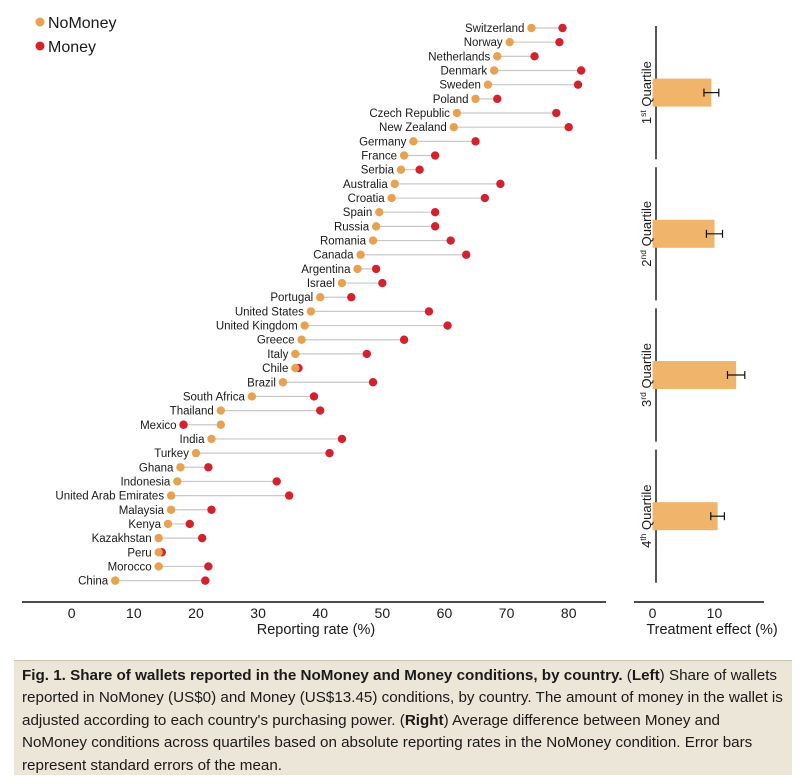  Describe the element at coordinates (156, 468) in the screenshot. I see `country-label: Ghana` at that location.